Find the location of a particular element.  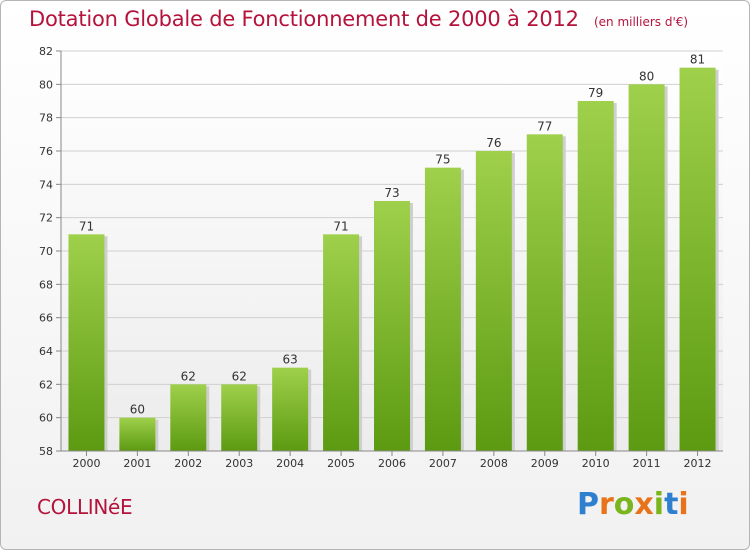

x-tick-label: 2000 is located at coordinates (86, 463).